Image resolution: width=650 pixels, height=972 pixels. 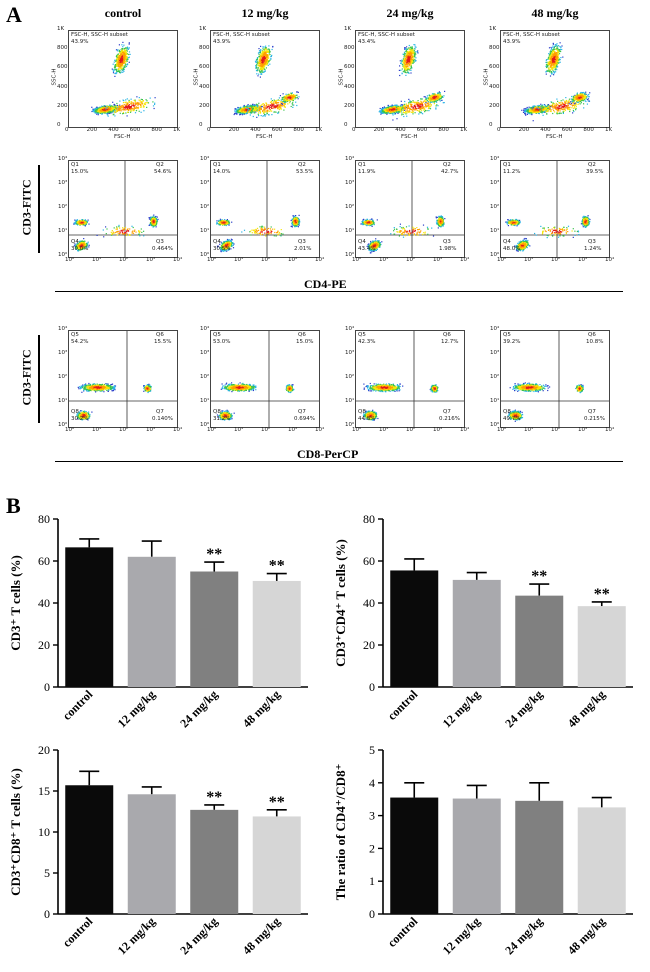 What do you see at coordinates (124, 260) in the screenshot?
I see `cd4-xtick-0-2: 10²` at bounding box center [124, 260].